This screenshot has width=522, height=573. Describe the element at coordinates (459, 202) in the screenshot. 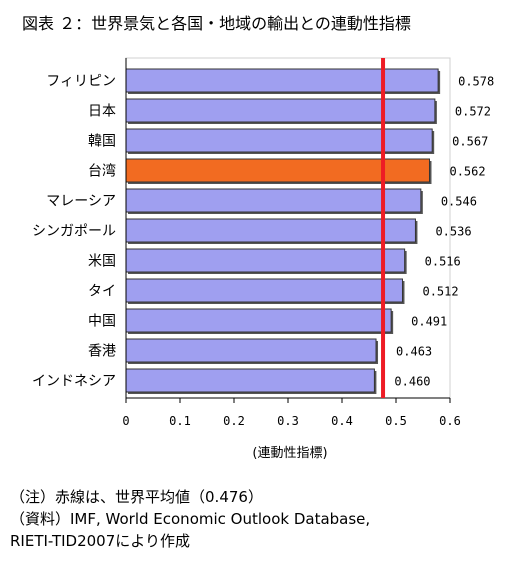

I see `value-label: 0.546` at that location.